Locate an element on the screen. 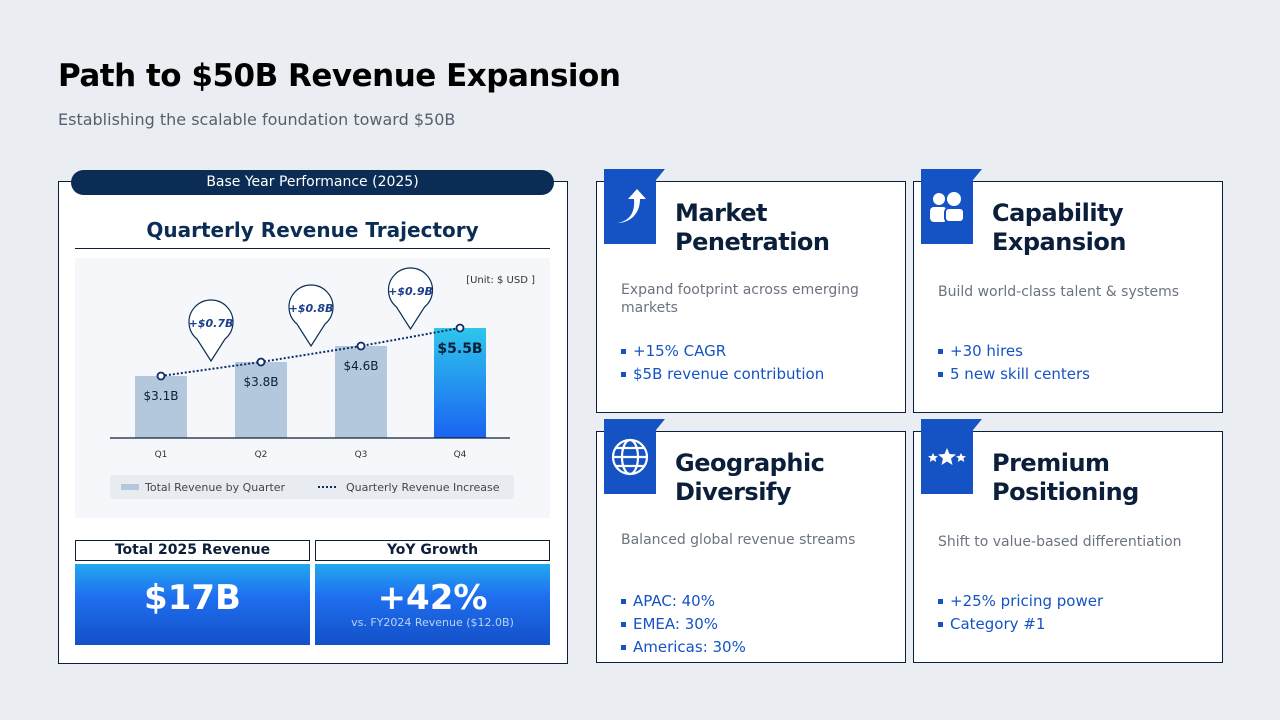 The image size is (1280, 720). card-description: Balanced global revenue streams is located at coordinates (738, 540).